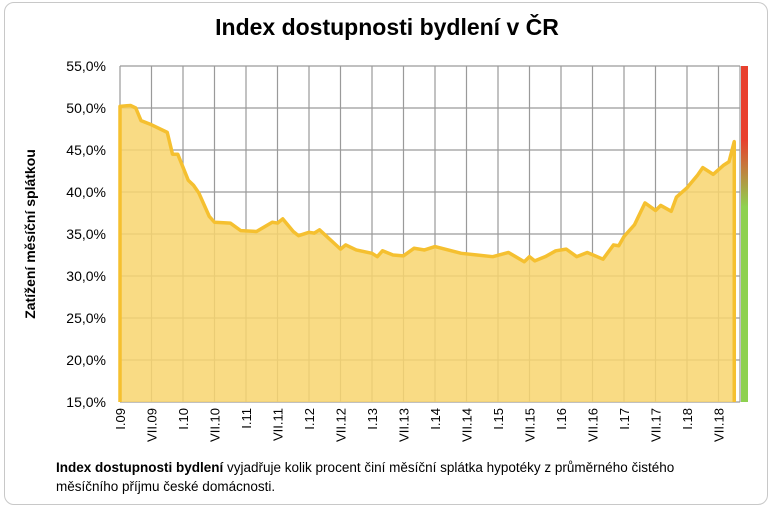 The image size is (774, 510). What do you see at coordinates (387, 27) in the screenshot?
I see `chart-title: Index dostupnosti bydlení v ČR` at bounding box center [387, 27].